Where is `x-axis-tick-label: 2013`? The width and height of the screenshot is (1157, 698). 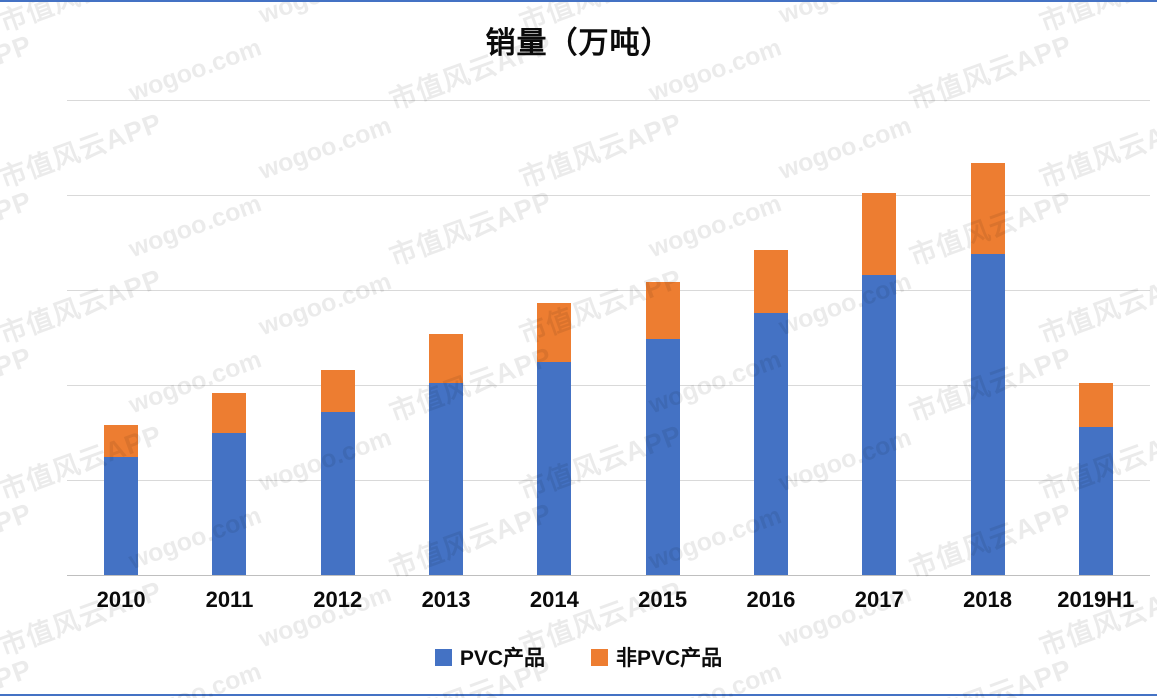
x-axis-tick-label: 2013 is located at coordinates (446, 599).